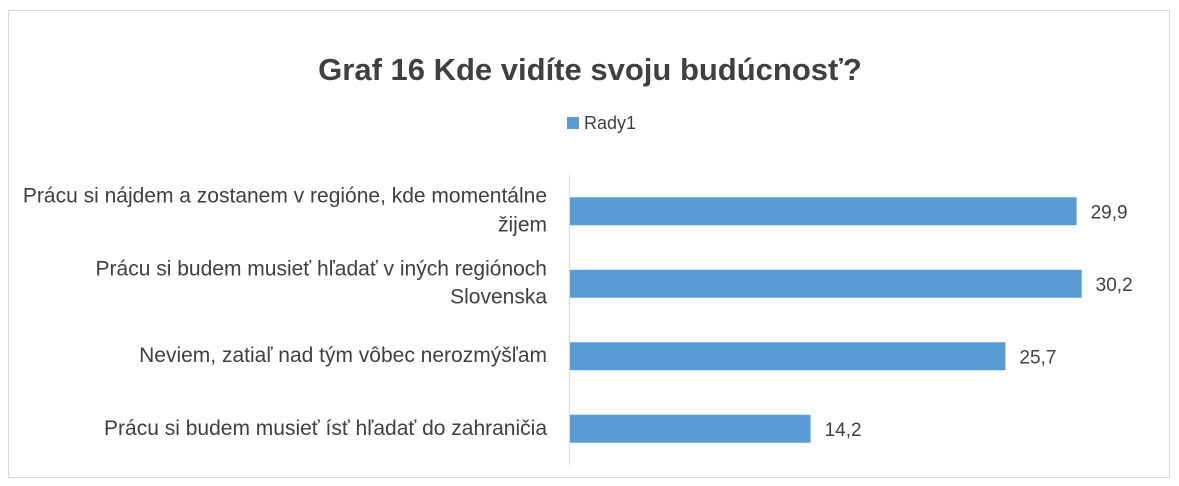  I want to click on legend-label: Rady1, so click(610, 123).